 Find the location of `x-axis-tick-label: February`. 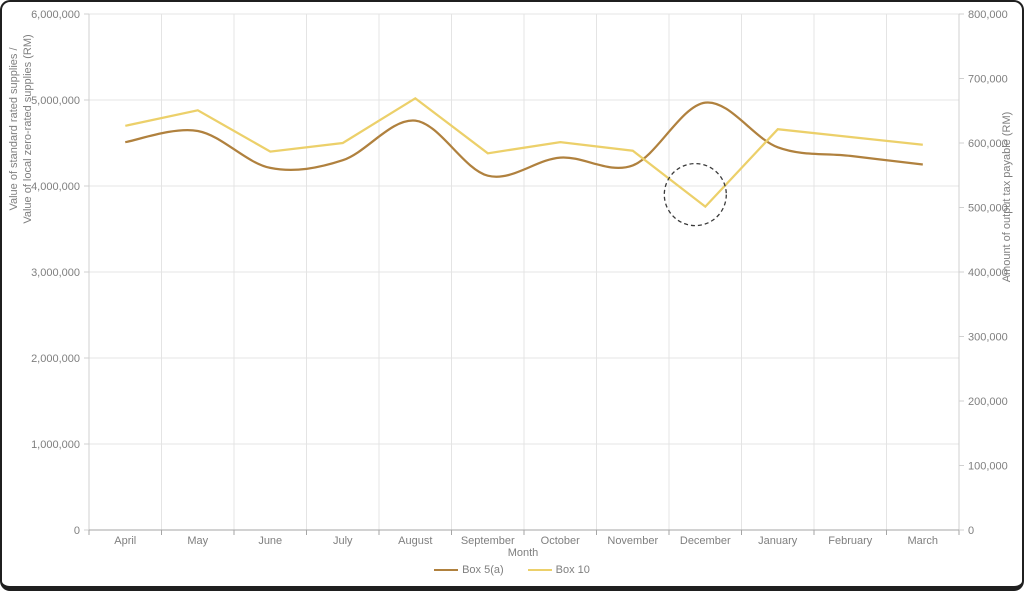

x-axis-tick-label: February is located at coordinates (850, 541).